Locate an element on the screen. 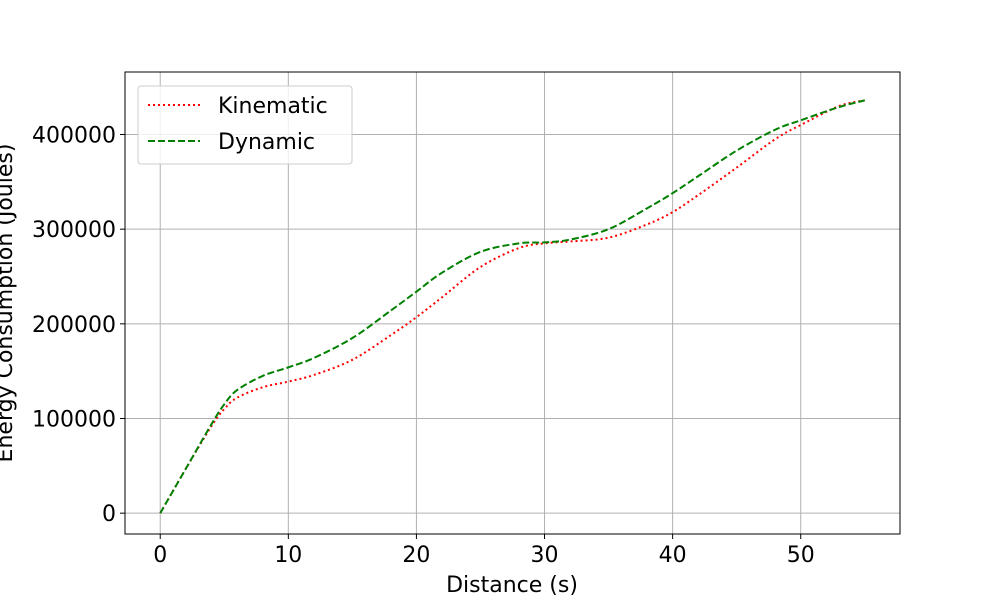 This screenshot has width=1000, height=600. legend-label-kinematic: Kinematic is located at coordinates (273, 106).